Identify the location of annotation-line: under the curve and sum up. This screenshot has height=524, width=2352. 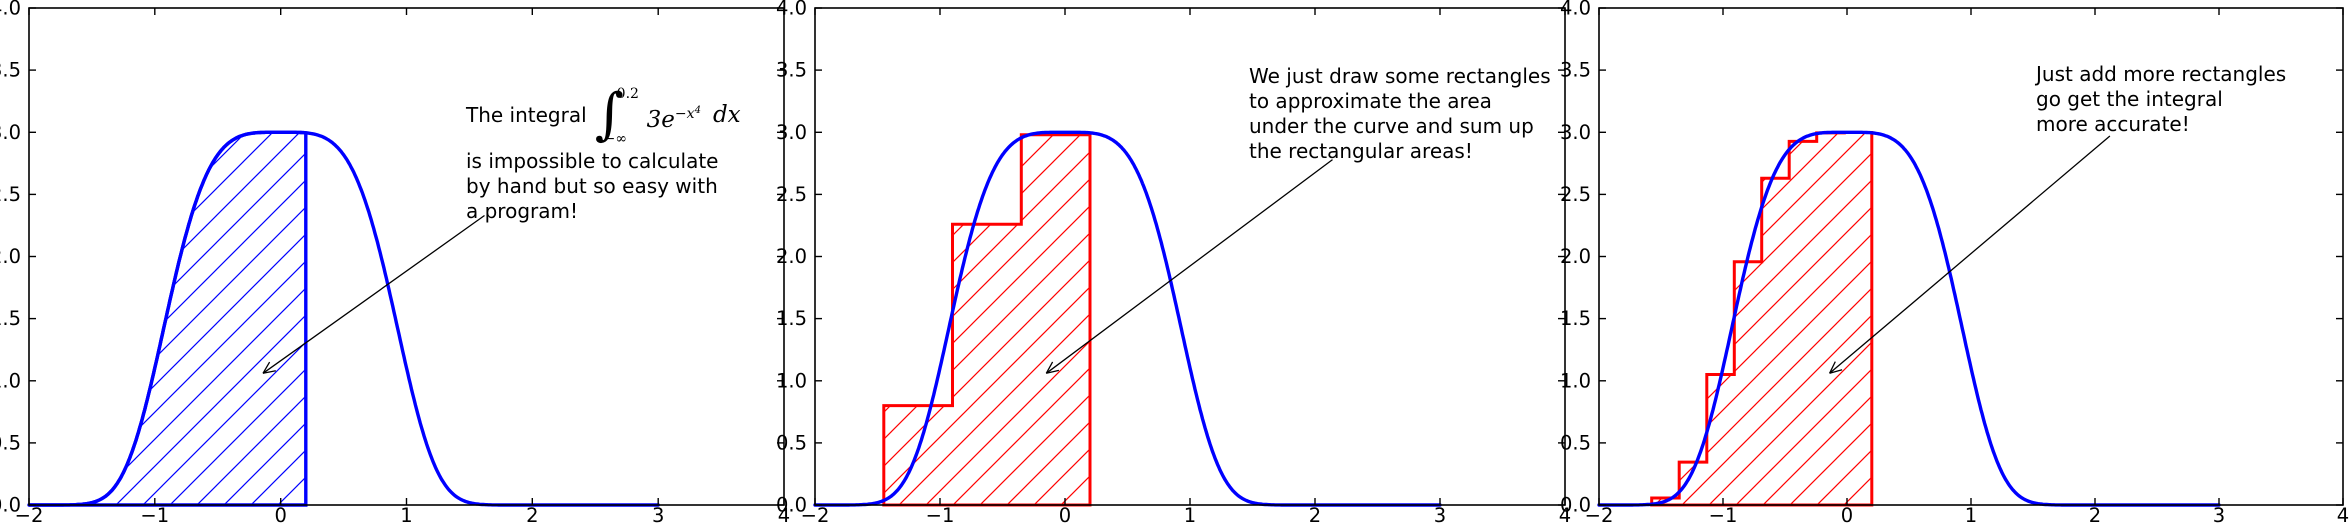
(1391, 126).